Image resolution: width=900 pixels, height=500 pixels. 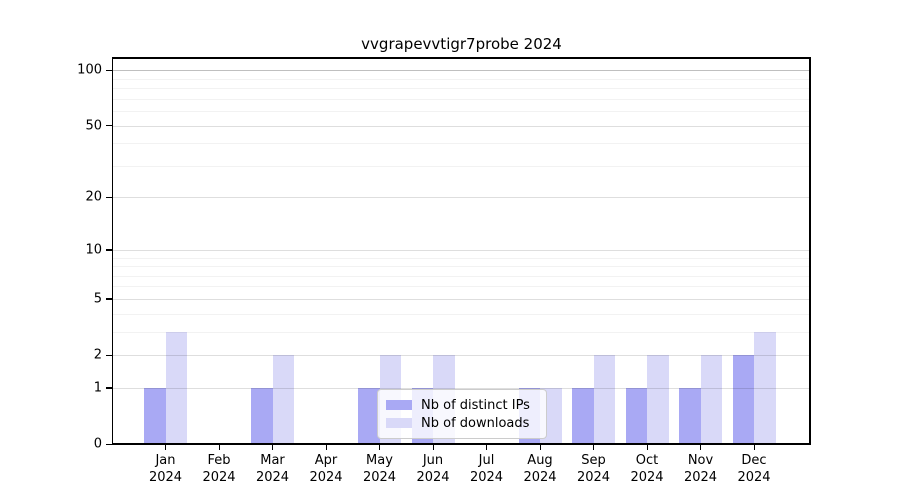 I want to click on x-tick-label: Apr 2024, so click(x=326, y=469).